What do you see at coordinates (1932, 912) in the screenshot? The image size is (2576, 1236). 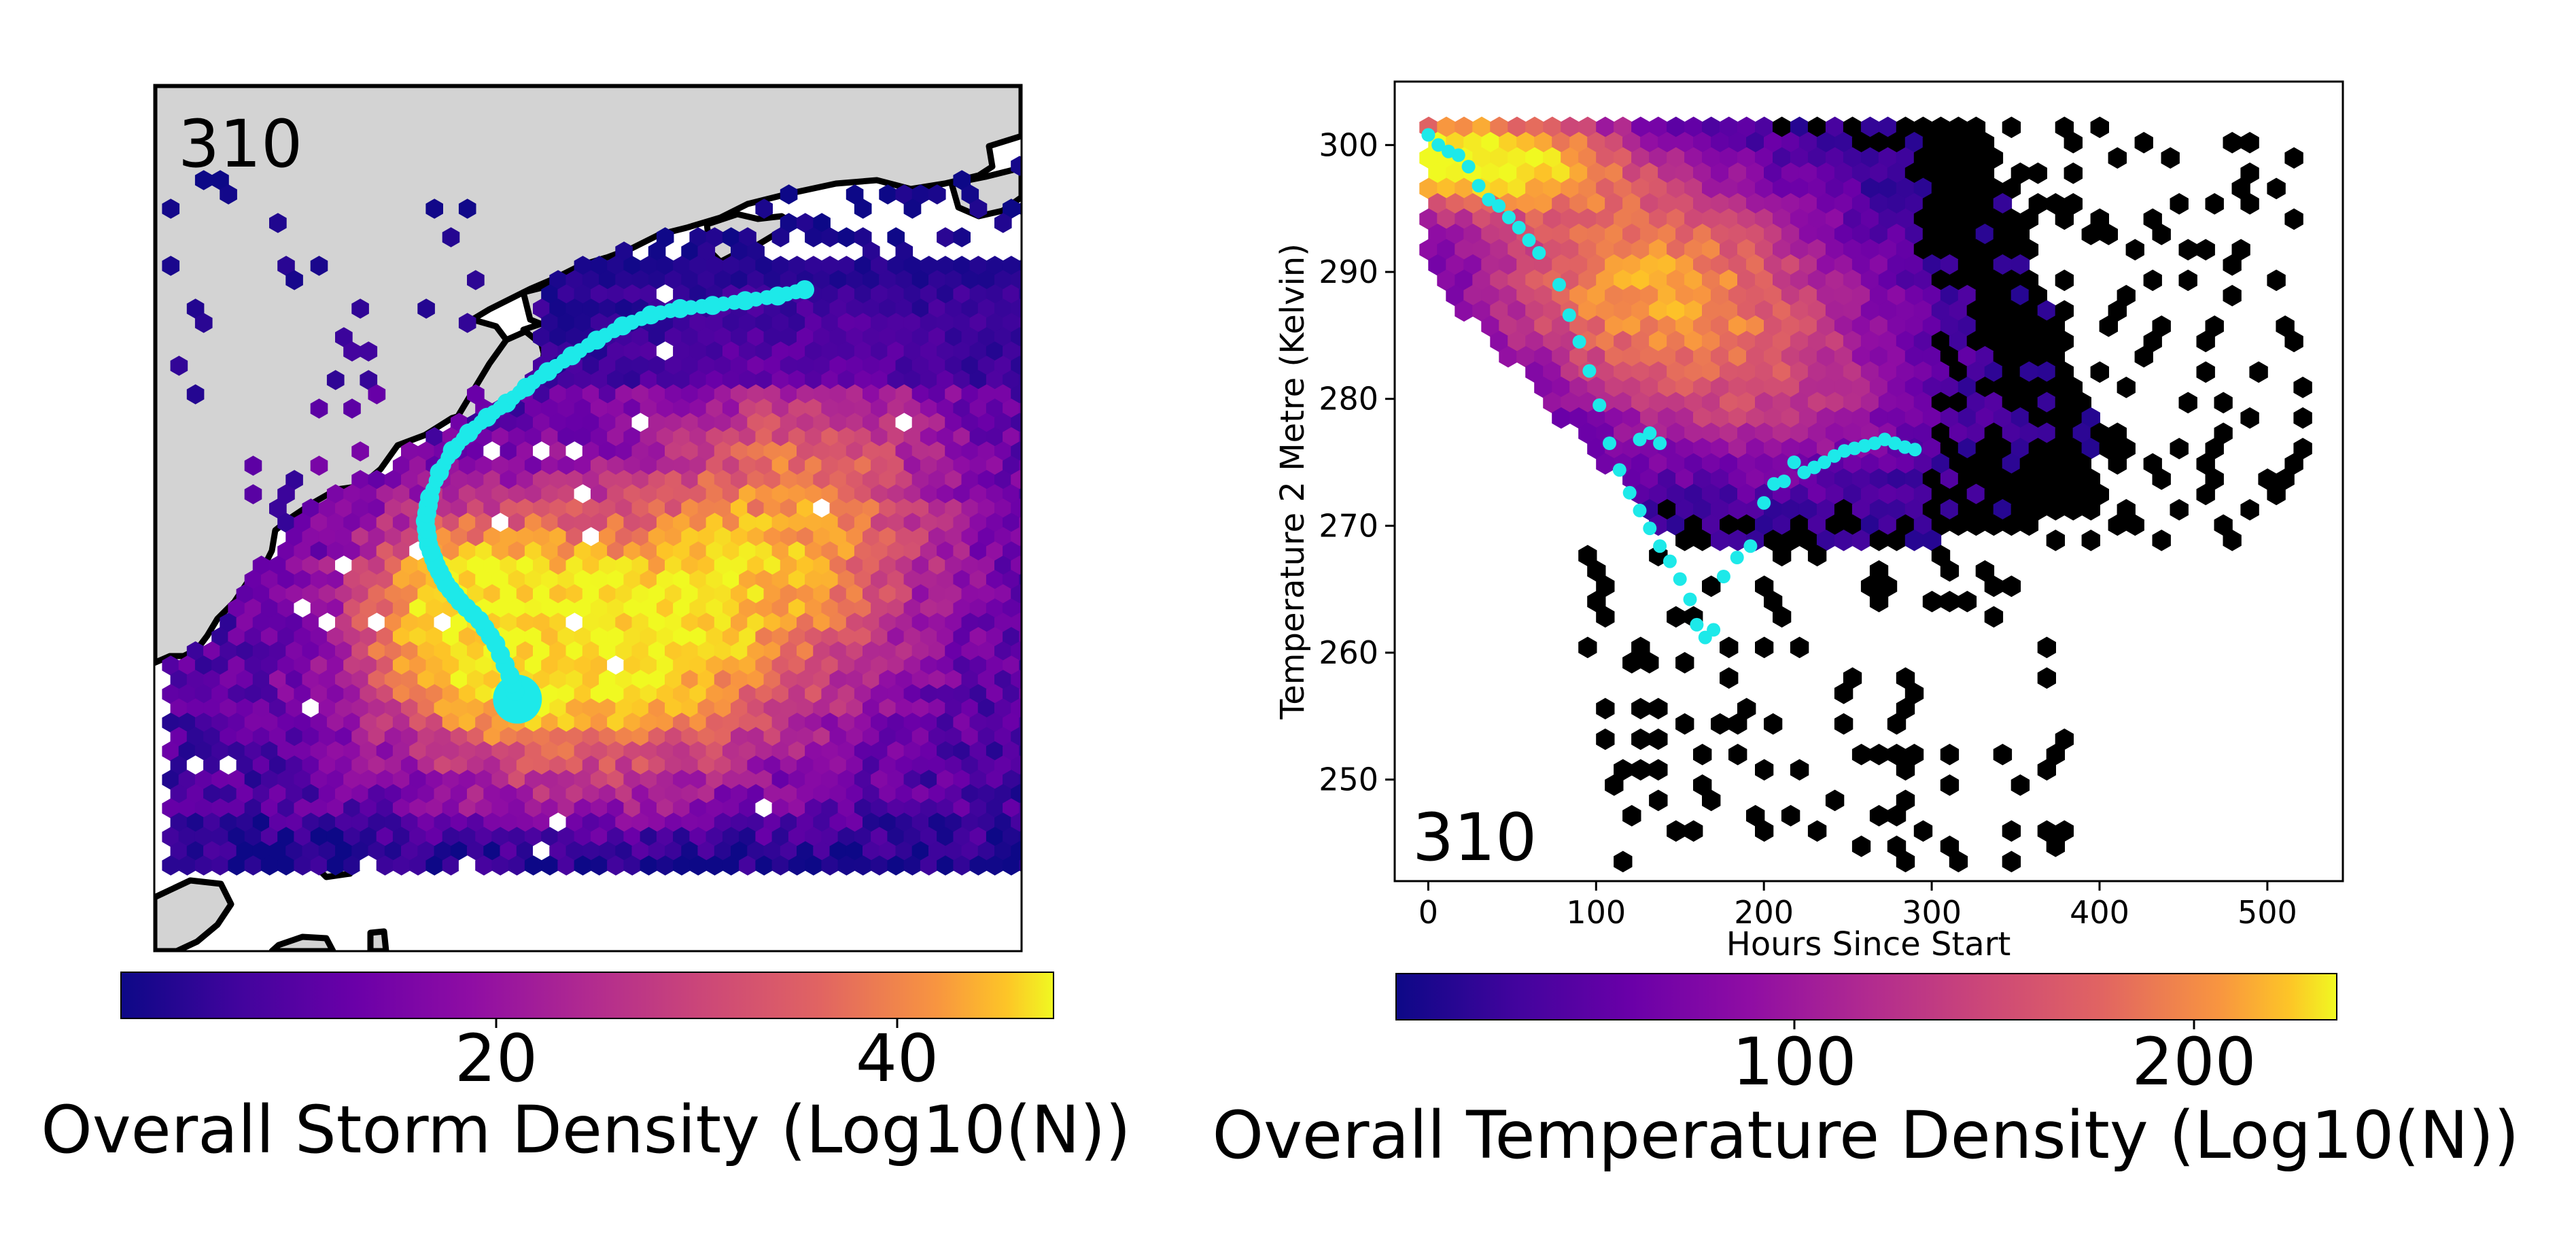 I see `x-tick-label: 300` at bounding box center [1932, 912].